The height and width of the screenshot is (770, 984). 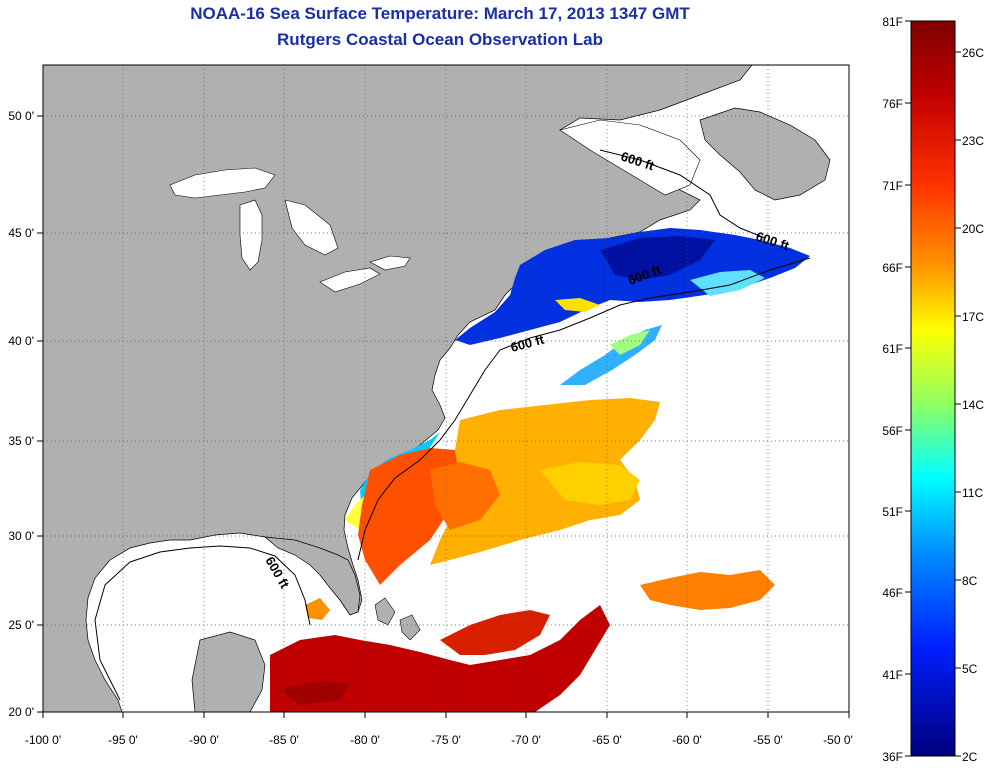 What do you see at coordinates (43, 740) in the screenshot?
I see `lon-label-100: -100 0'` at bounding box center [43, 740].